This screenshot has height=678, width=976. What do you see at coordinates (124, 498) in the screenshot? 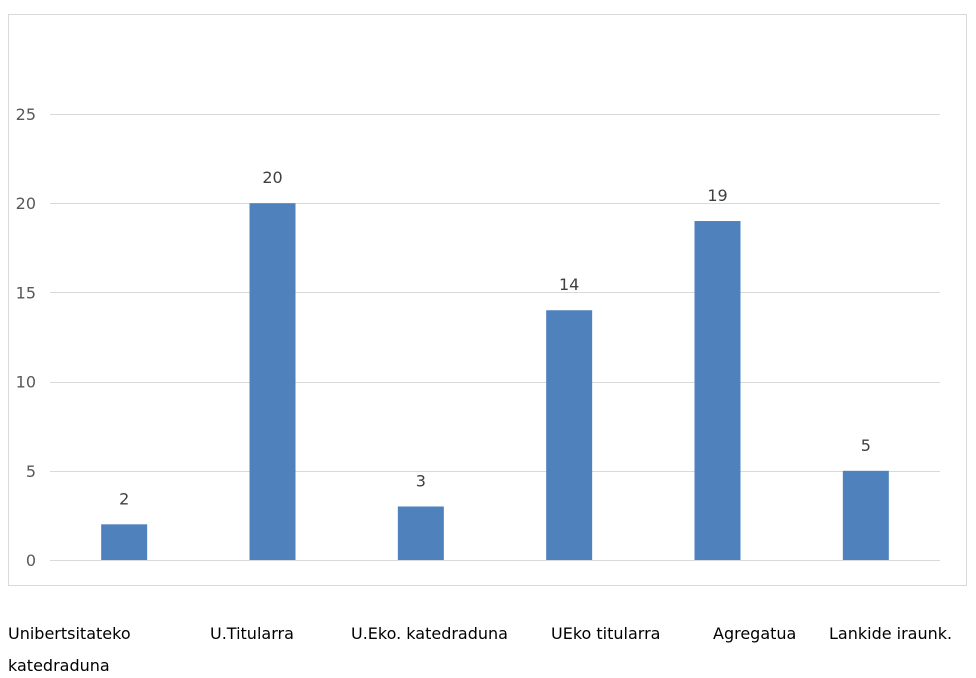
I see `data-label: 2` at bounding box center [124, 498].